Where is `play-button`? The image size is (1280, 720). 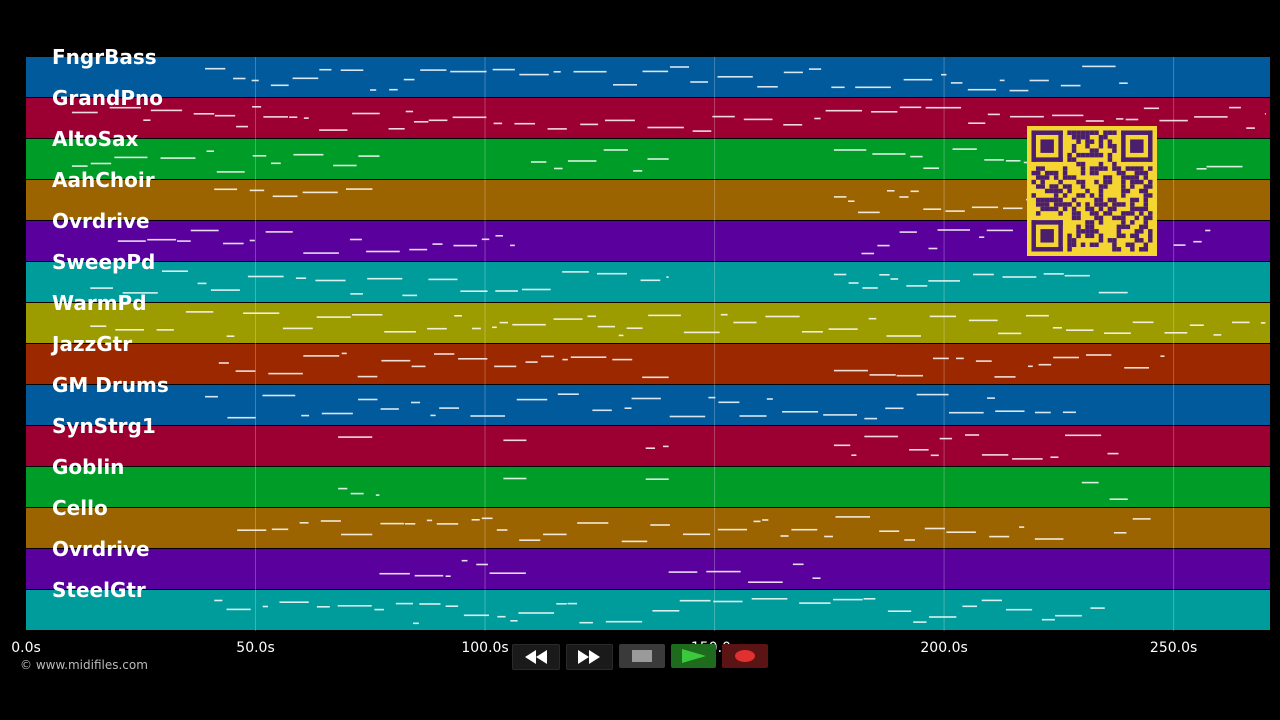 play-button is located at coordinates (693, 656).